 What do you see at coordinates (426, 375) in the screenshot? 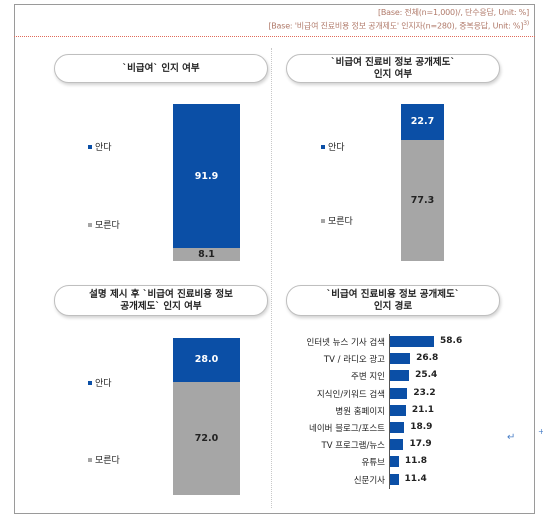
I see `bar-value-label: 25.4` at bounding box center [426, 375].